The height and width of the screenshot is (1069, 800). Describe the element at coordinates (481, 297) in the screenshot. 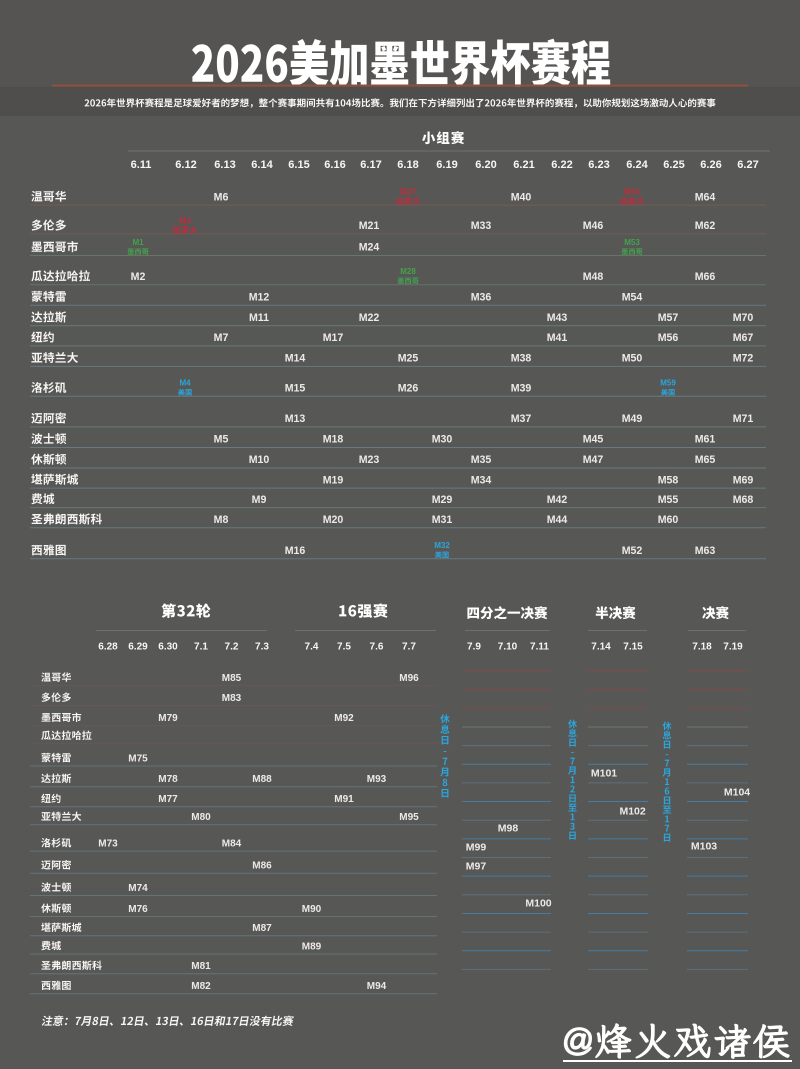

I see `svg-text: M36` at that location.